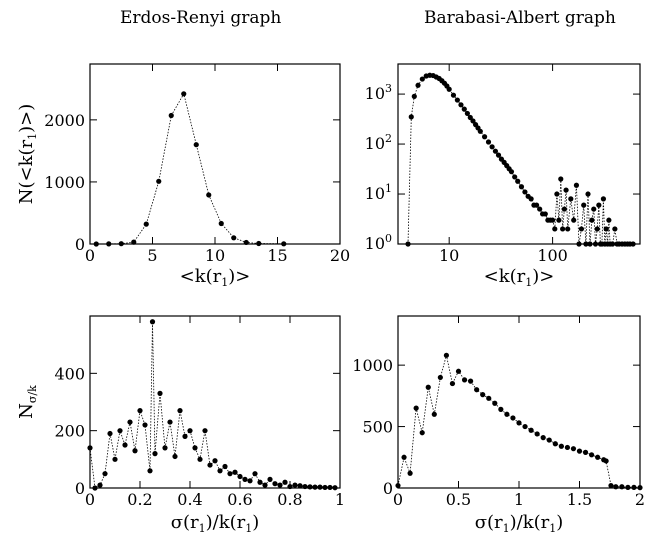 This screenshot has width=649, height=538. I want to click on x-axis-label-er-top: <k(r1)>, so click(215, 277).